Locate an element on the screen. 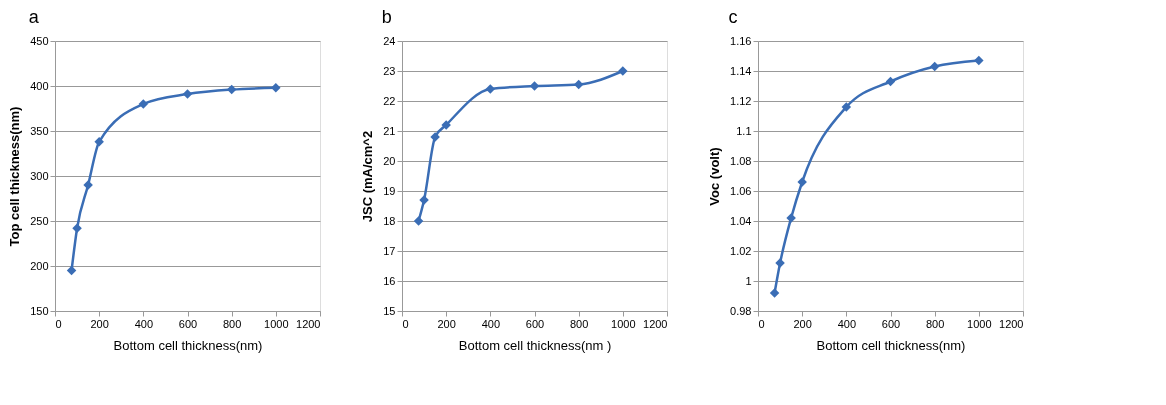  y-tick-label: 150 is located at coordinates (39, 310).